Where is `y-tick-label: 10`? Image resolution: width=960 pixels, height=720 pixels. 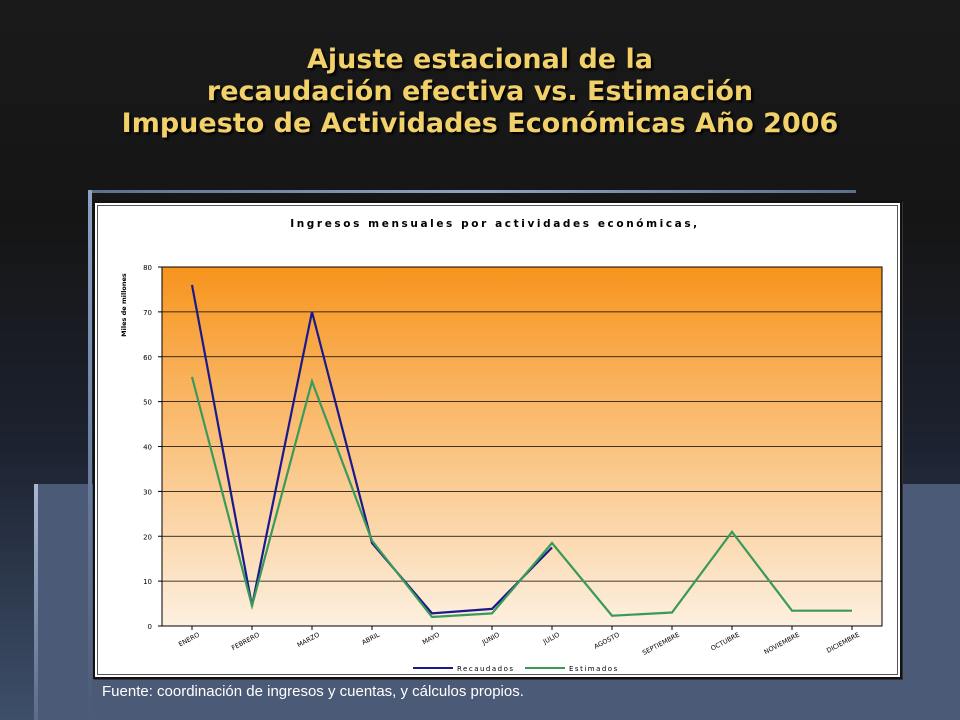
y-tick-label: 10 is located at coordinates (147, 582).